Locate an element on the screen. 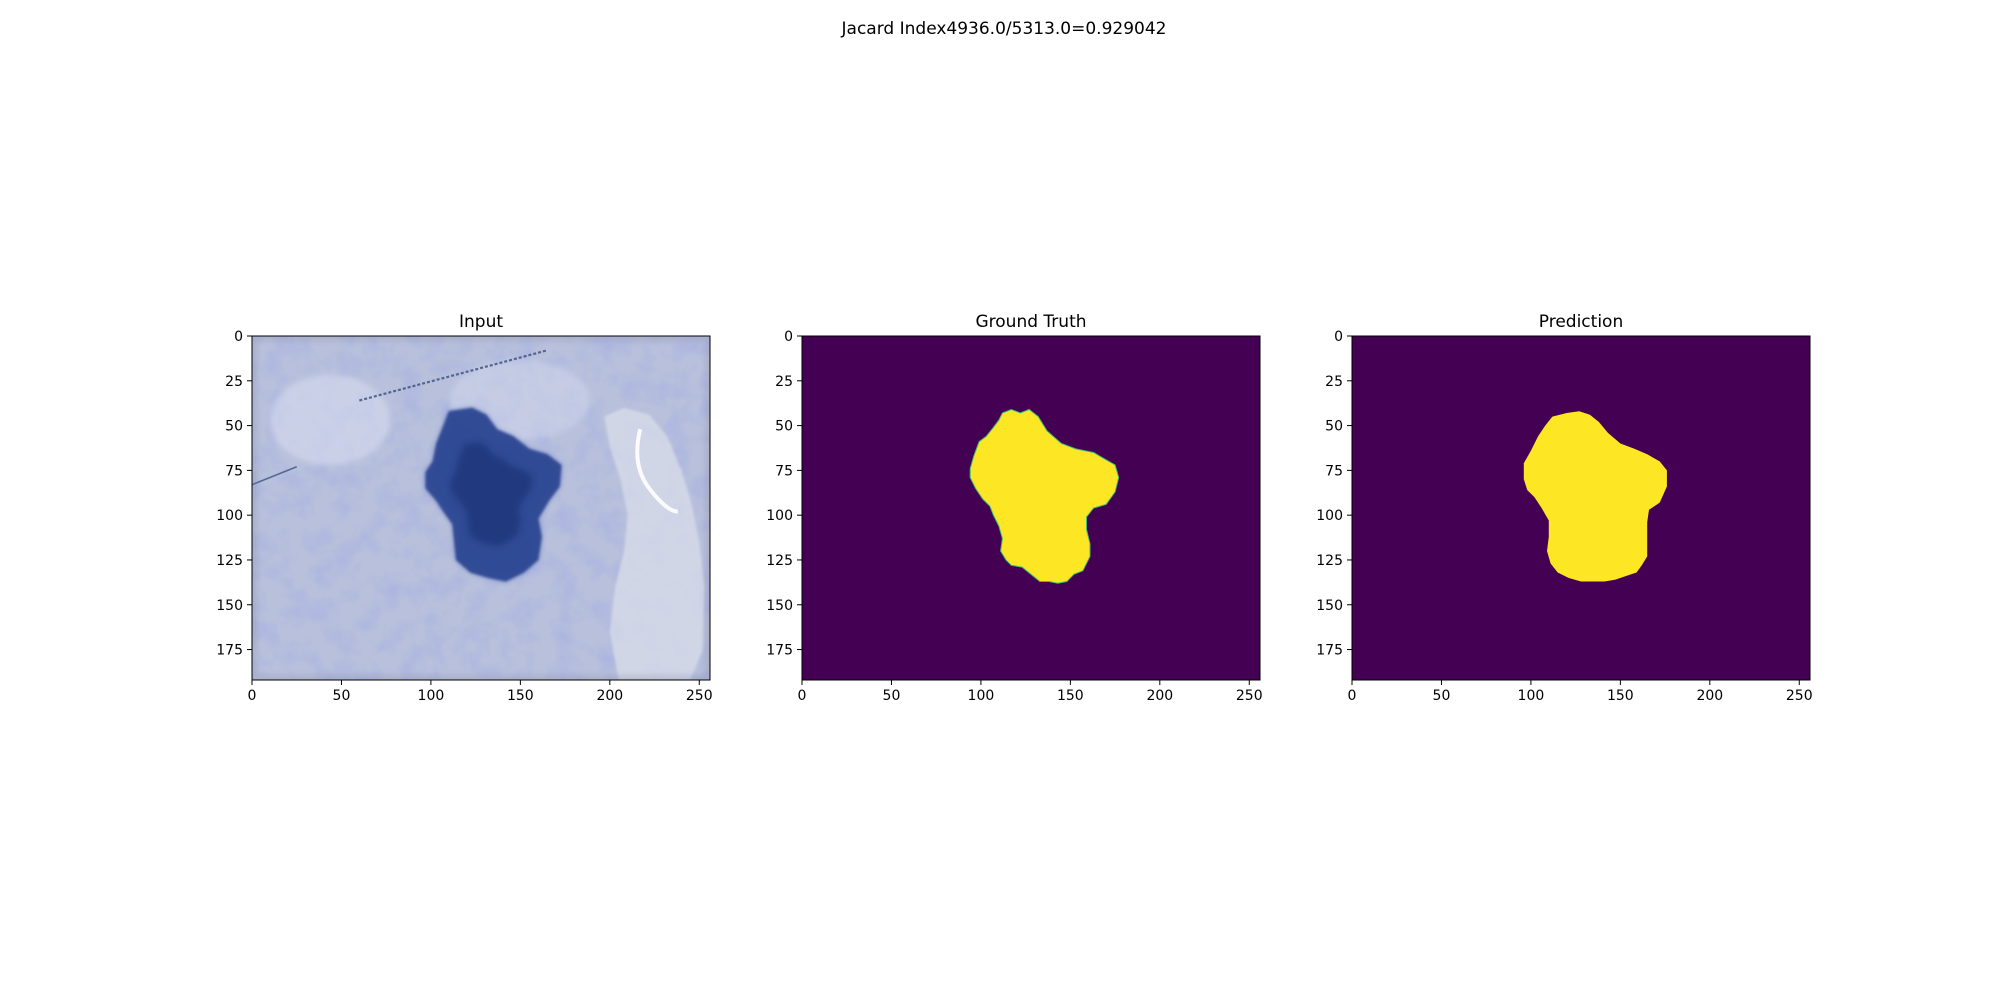  axes-frame-ground-truth: 0 50 100 150 200 250 0 25 50 75 100 125 150 175 is located at coordinates (1014, 516).